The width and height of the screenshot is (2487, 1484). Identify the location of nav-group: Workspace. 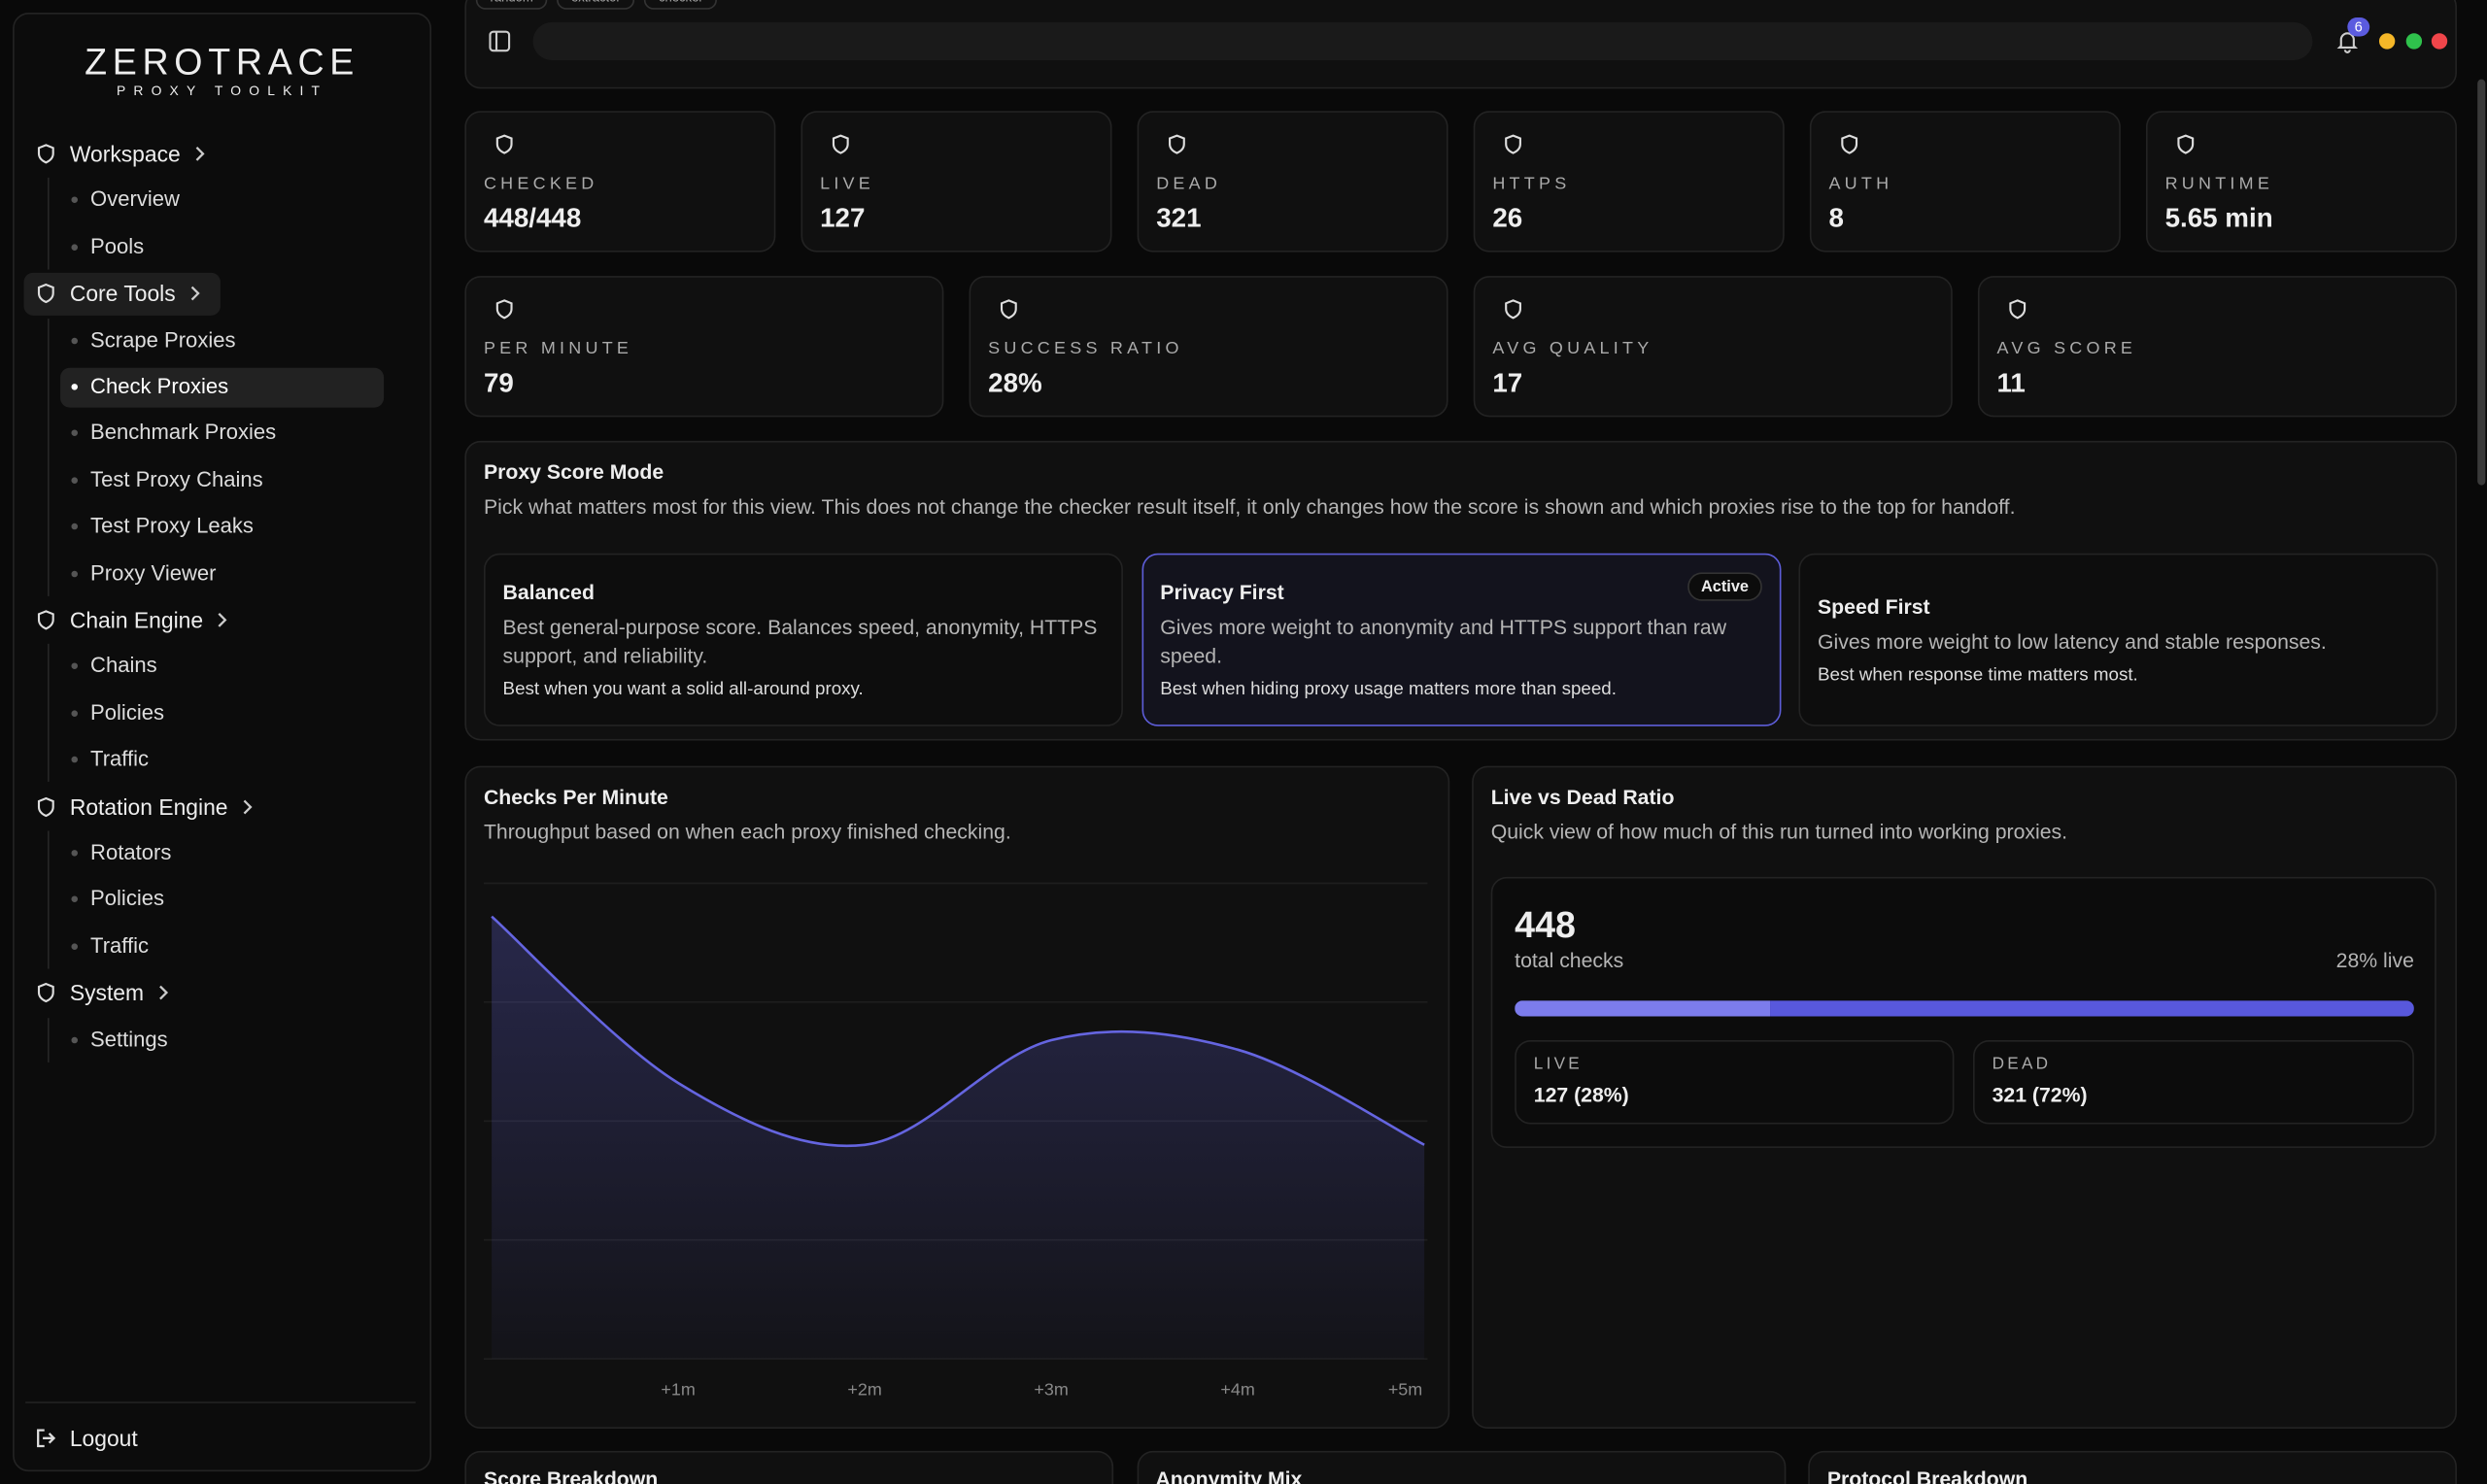
(138, 154).